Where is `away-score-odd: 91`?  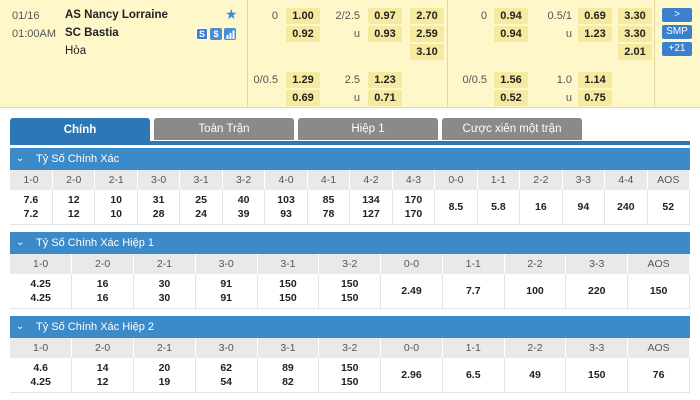
away-score-odd: 91 is located at coordinates (226, 297).